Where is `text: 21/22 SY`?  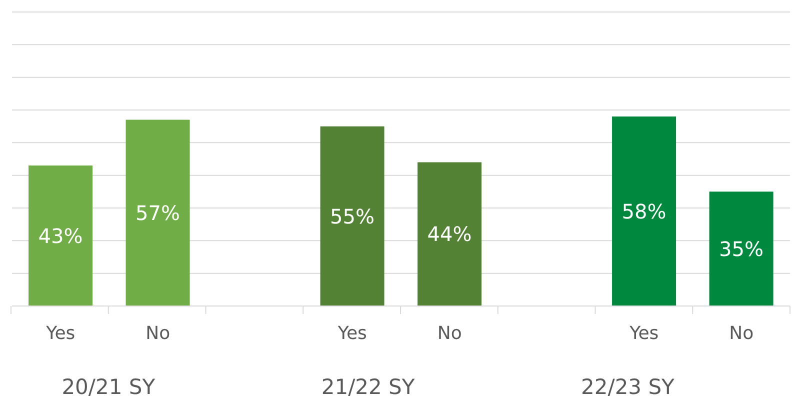
text: 21/22 SY is located at coordinates (368, 387).